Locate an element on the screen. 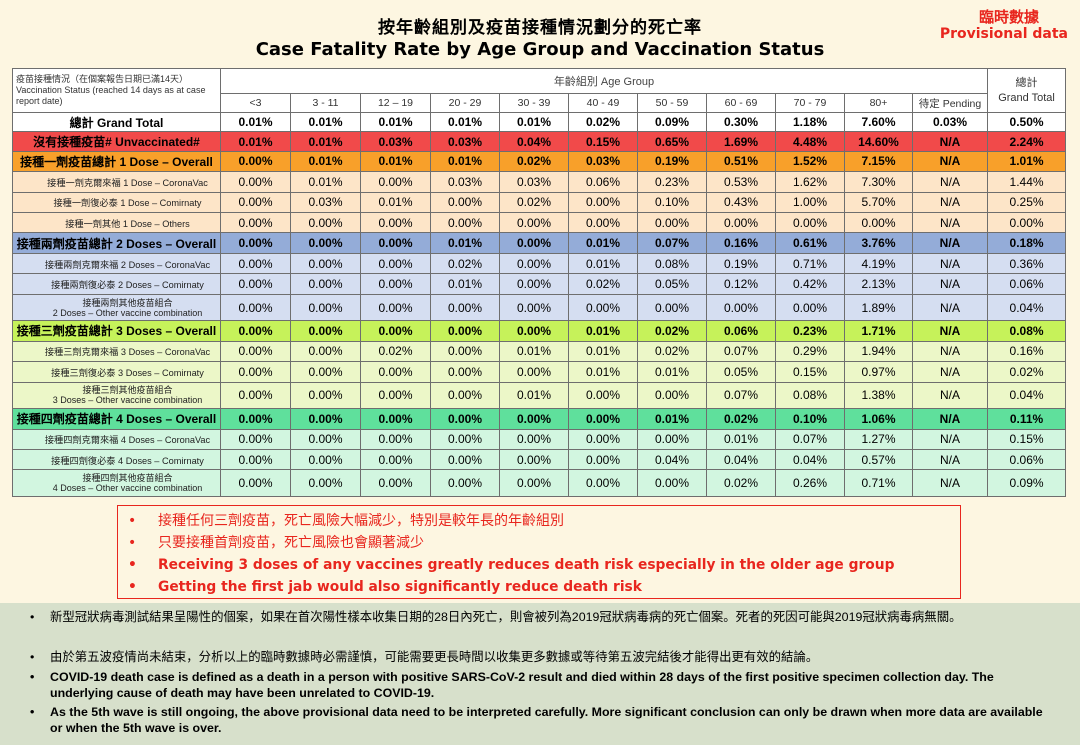 The height and width of the screenshot is (745, 1080). grand-total-cell: 0.00% is located at coordinates (1027, 223).